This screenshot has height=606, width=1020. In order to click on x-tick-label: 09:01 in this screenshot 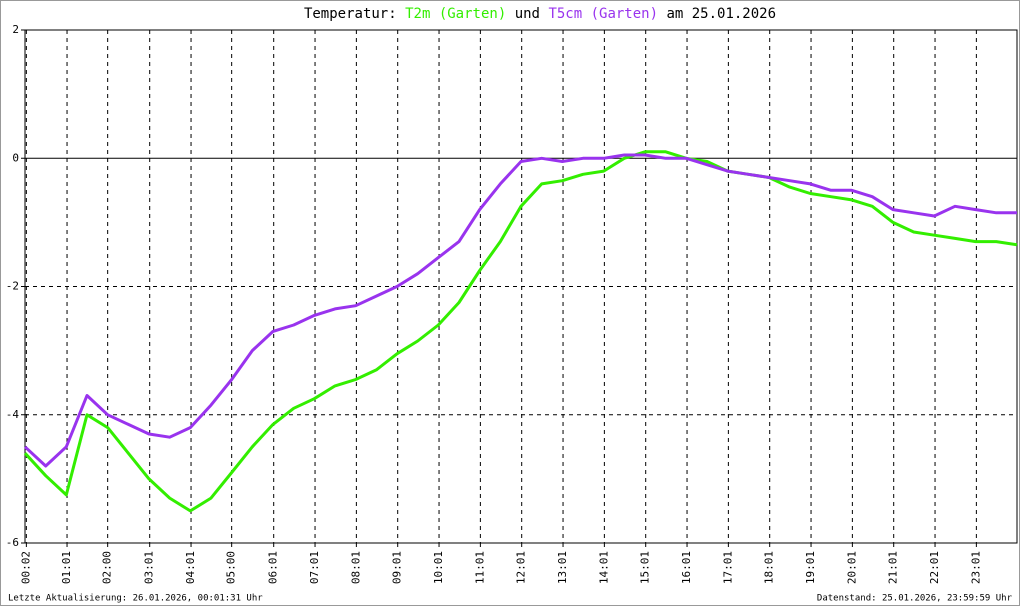, I will do `click(397, 567)`.